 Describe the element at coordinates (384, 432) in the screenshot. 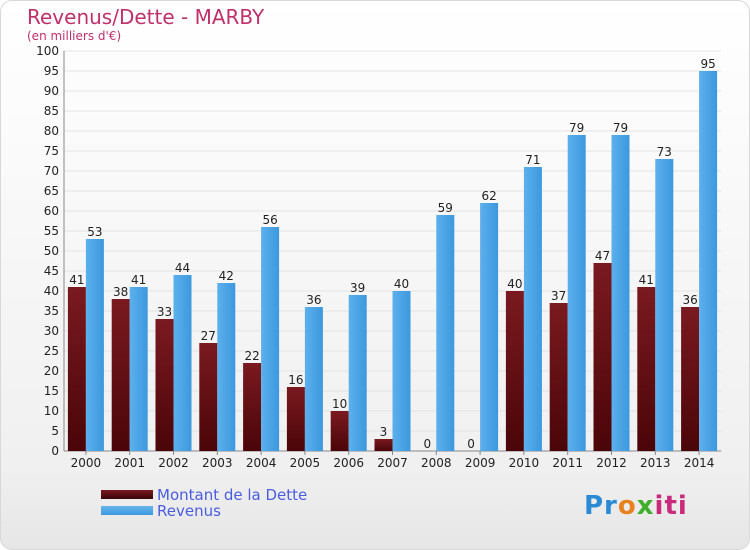

I see `value-label-dette: 3` at that location.